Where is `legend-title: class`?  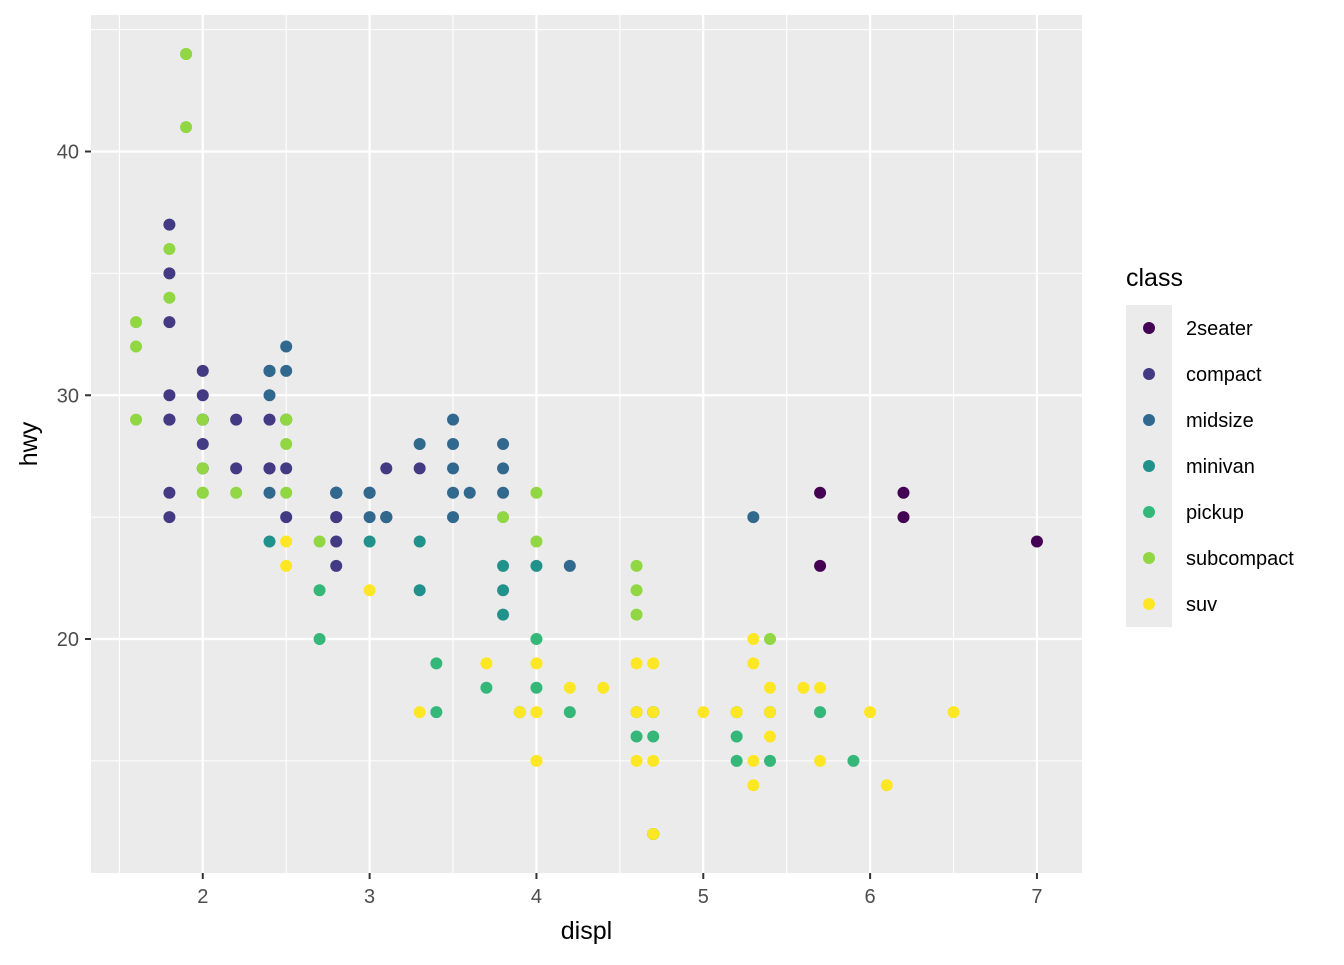
legend-title: class is located at coordinates (1154, 278).